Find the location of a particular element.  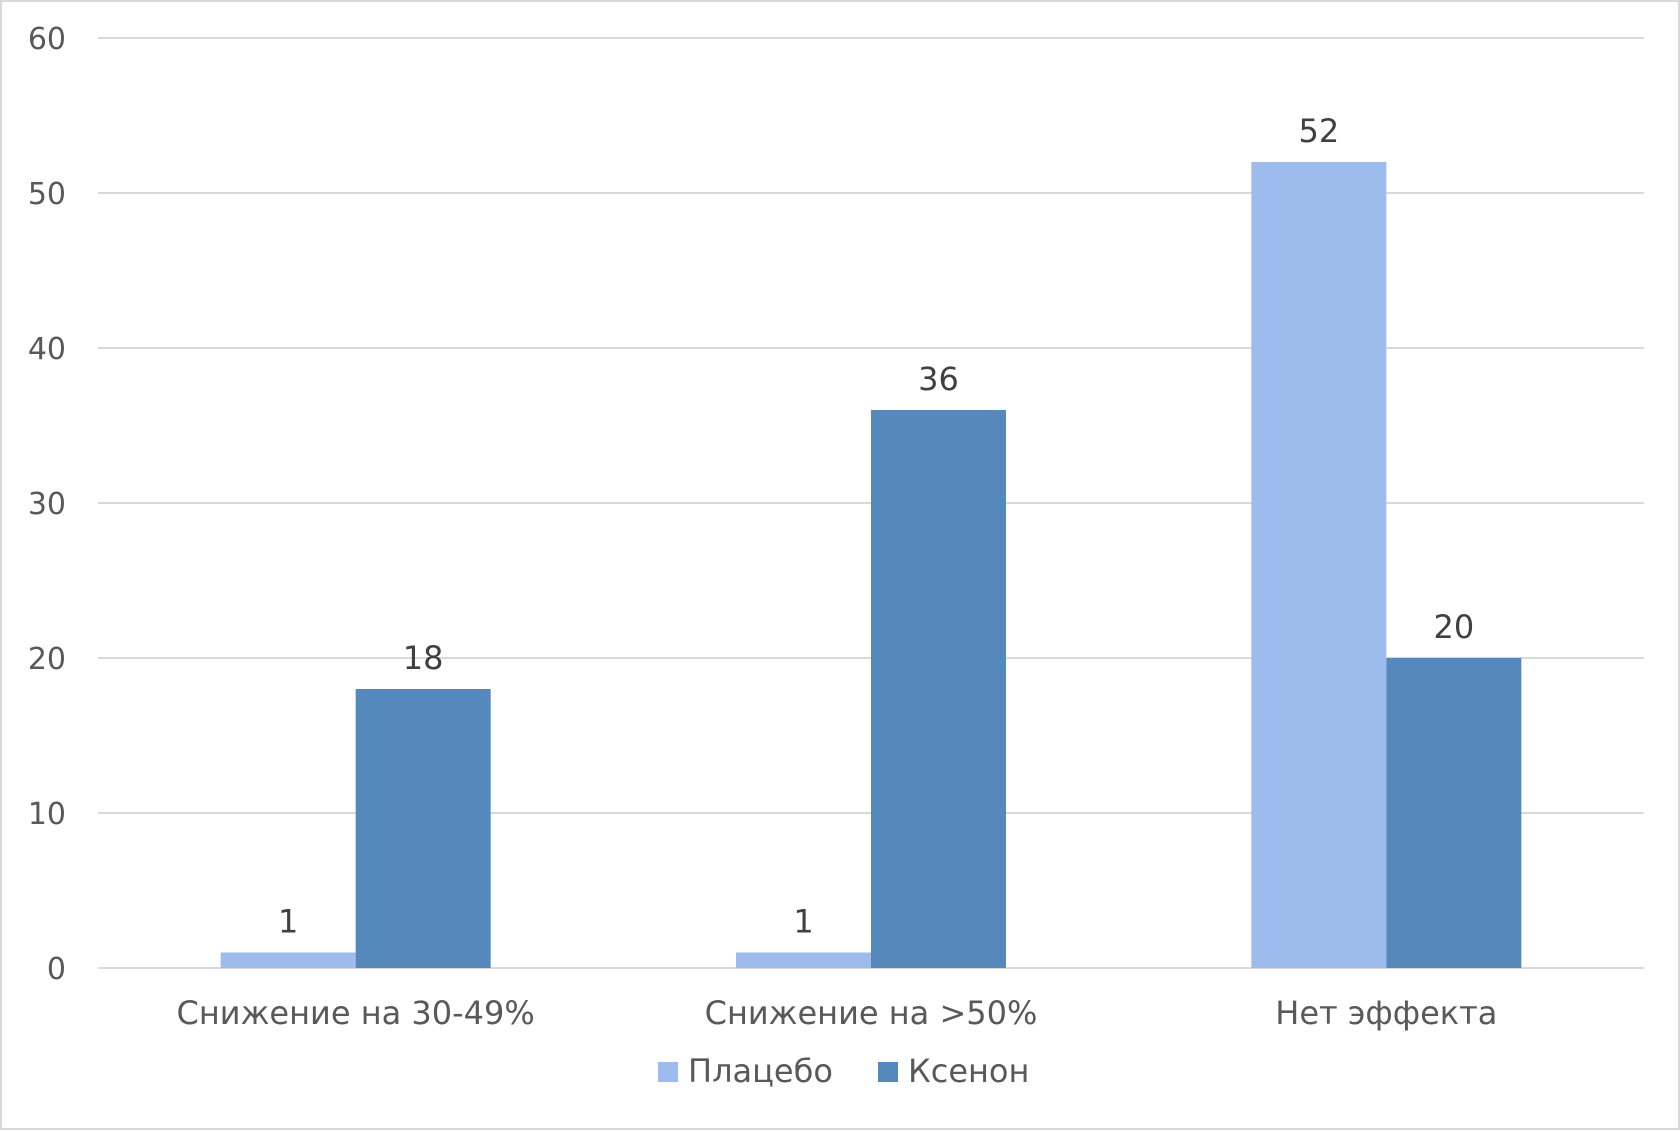

y-tick-label-20: 20 is located at coordinates (47, 659).